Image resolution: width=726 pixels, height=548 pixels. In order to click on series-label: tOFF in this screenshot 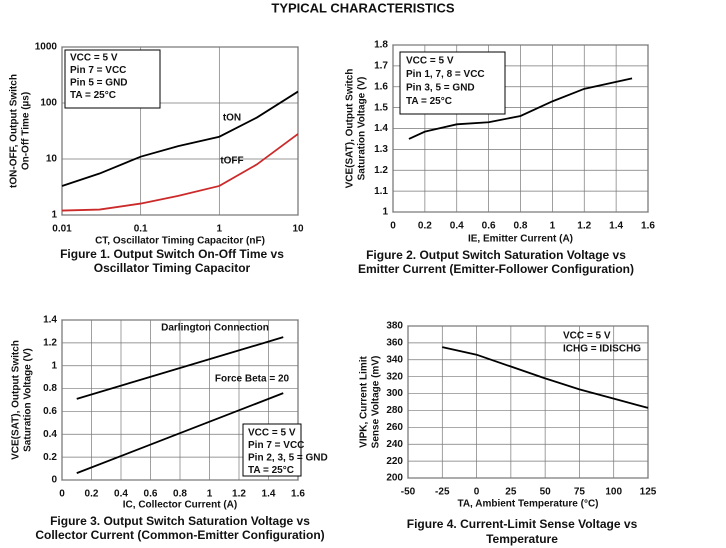, I will do `click(231, 161)`.